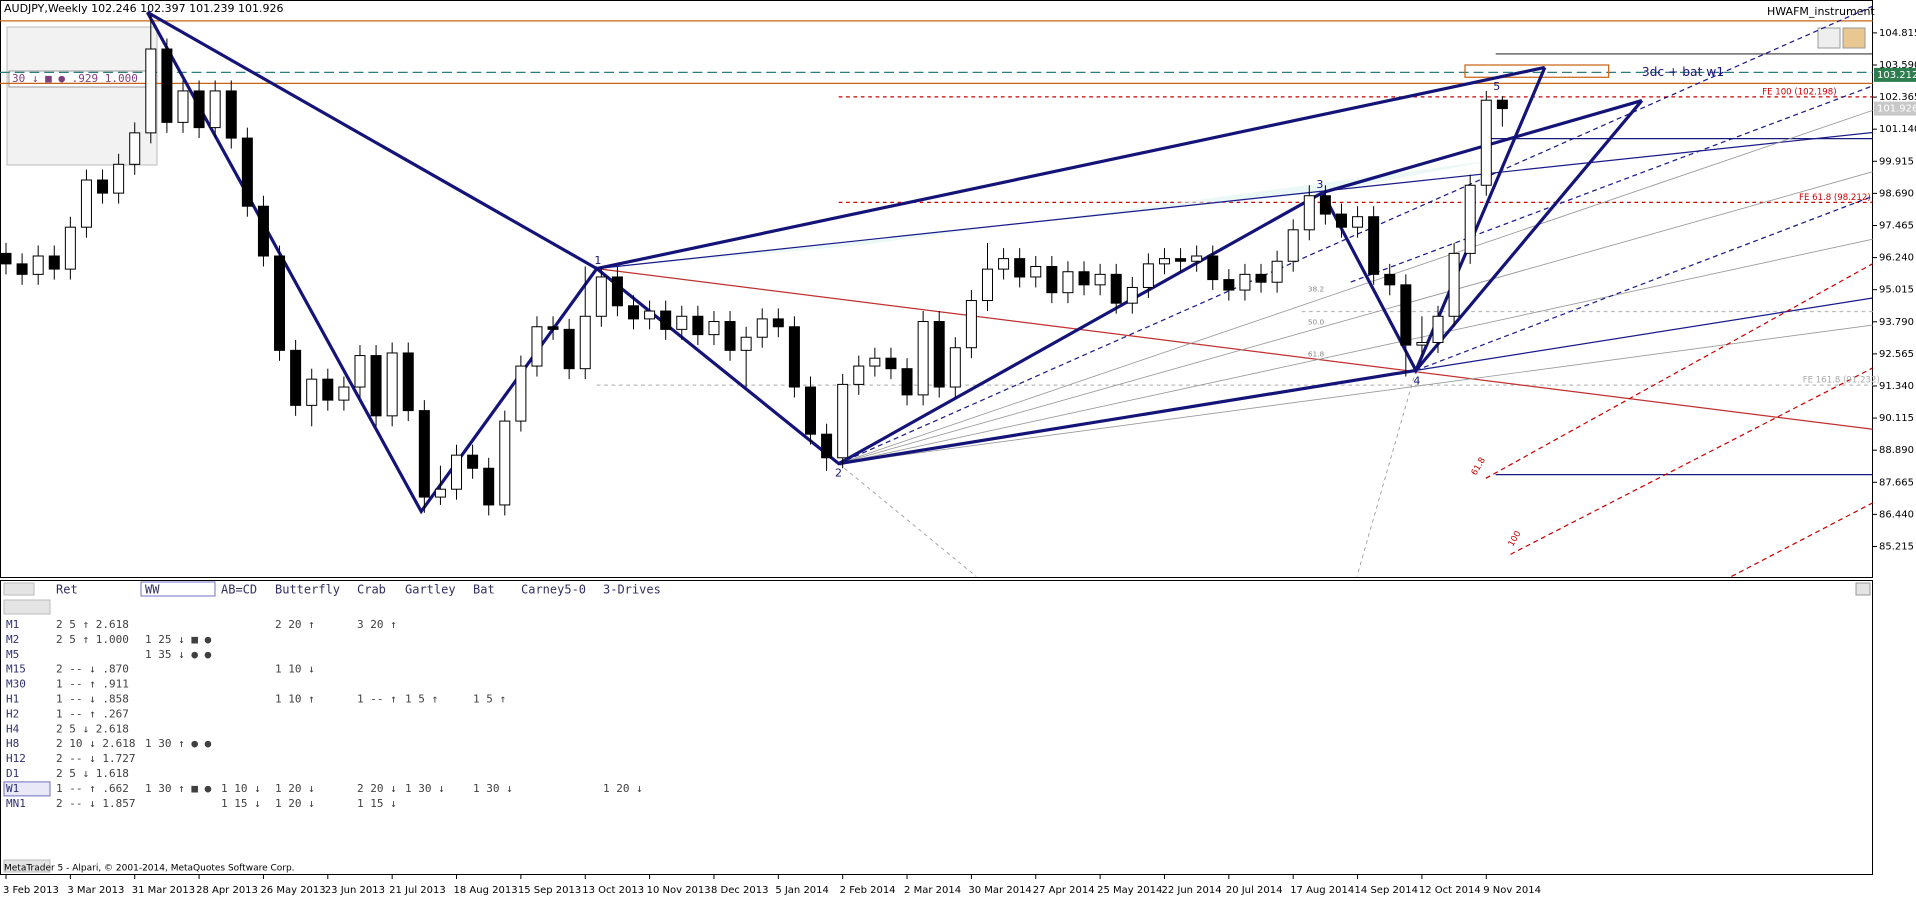 The width and height of the screenshot is (1916, 899). Describe the element at coordinates (802, 890) in the screenshot. I see `x-tick-label: 5 Jan 2014` at that location.